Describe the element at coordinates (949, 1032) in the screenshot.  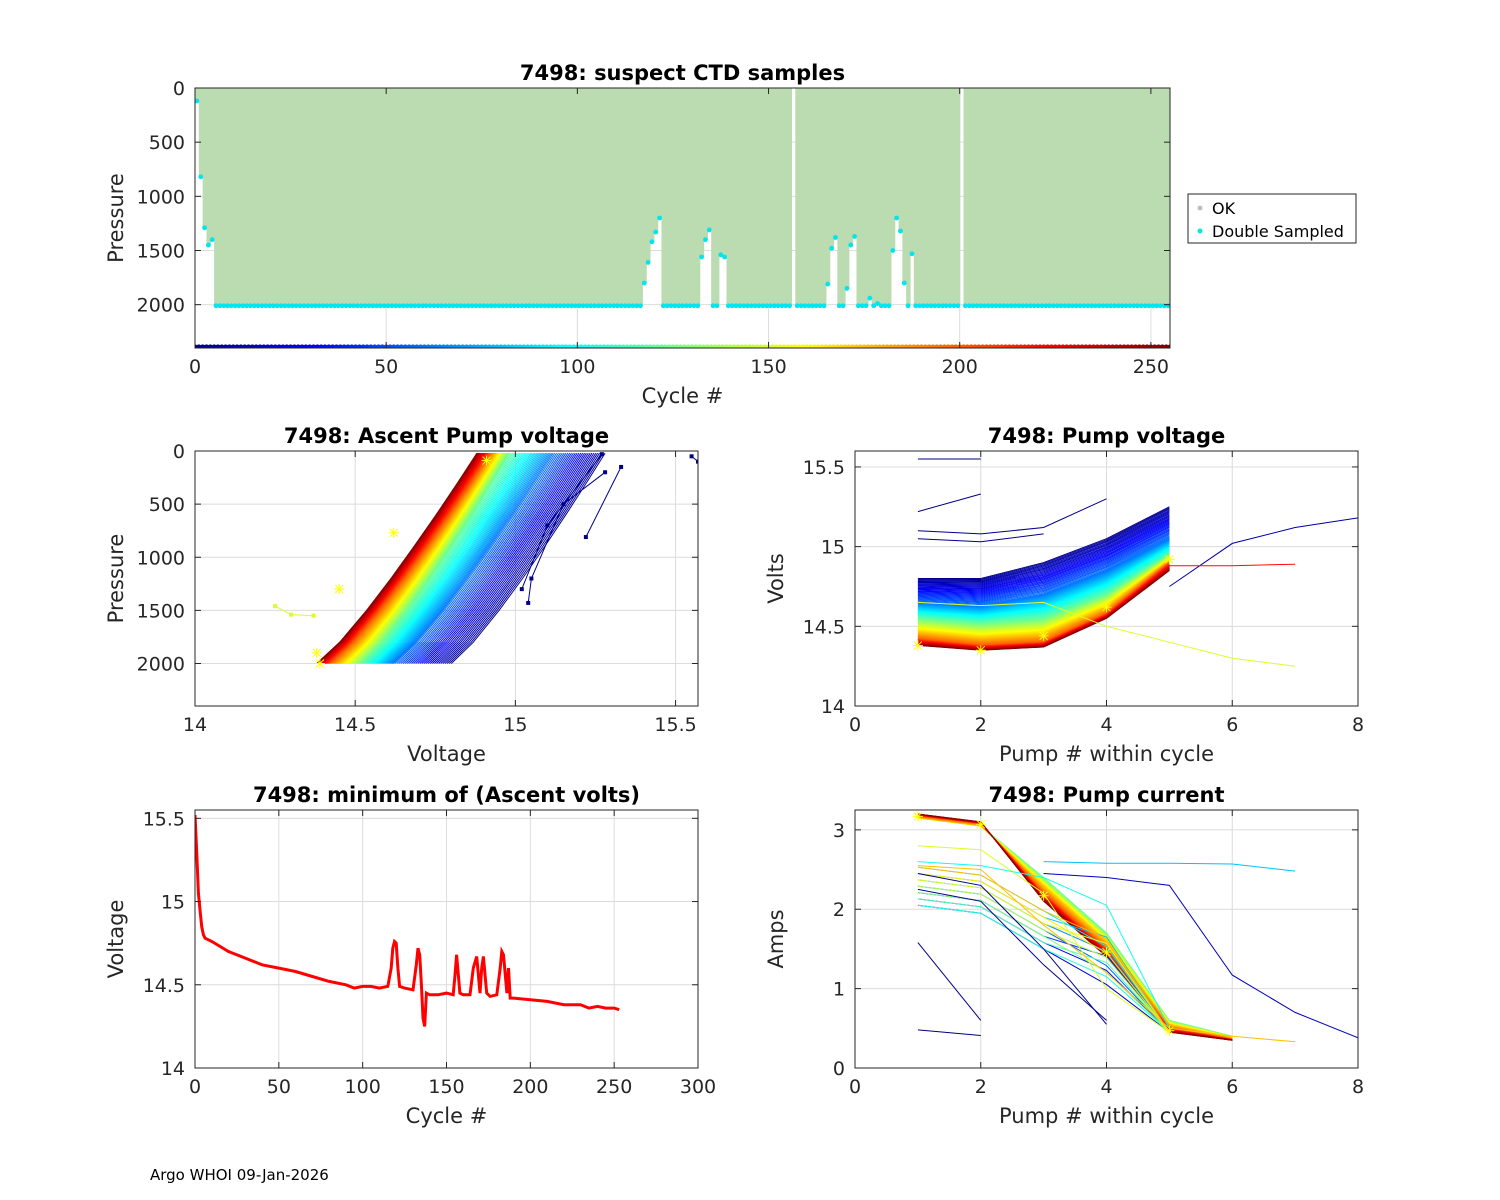
I see `pump-current-outlier-line` at that location.